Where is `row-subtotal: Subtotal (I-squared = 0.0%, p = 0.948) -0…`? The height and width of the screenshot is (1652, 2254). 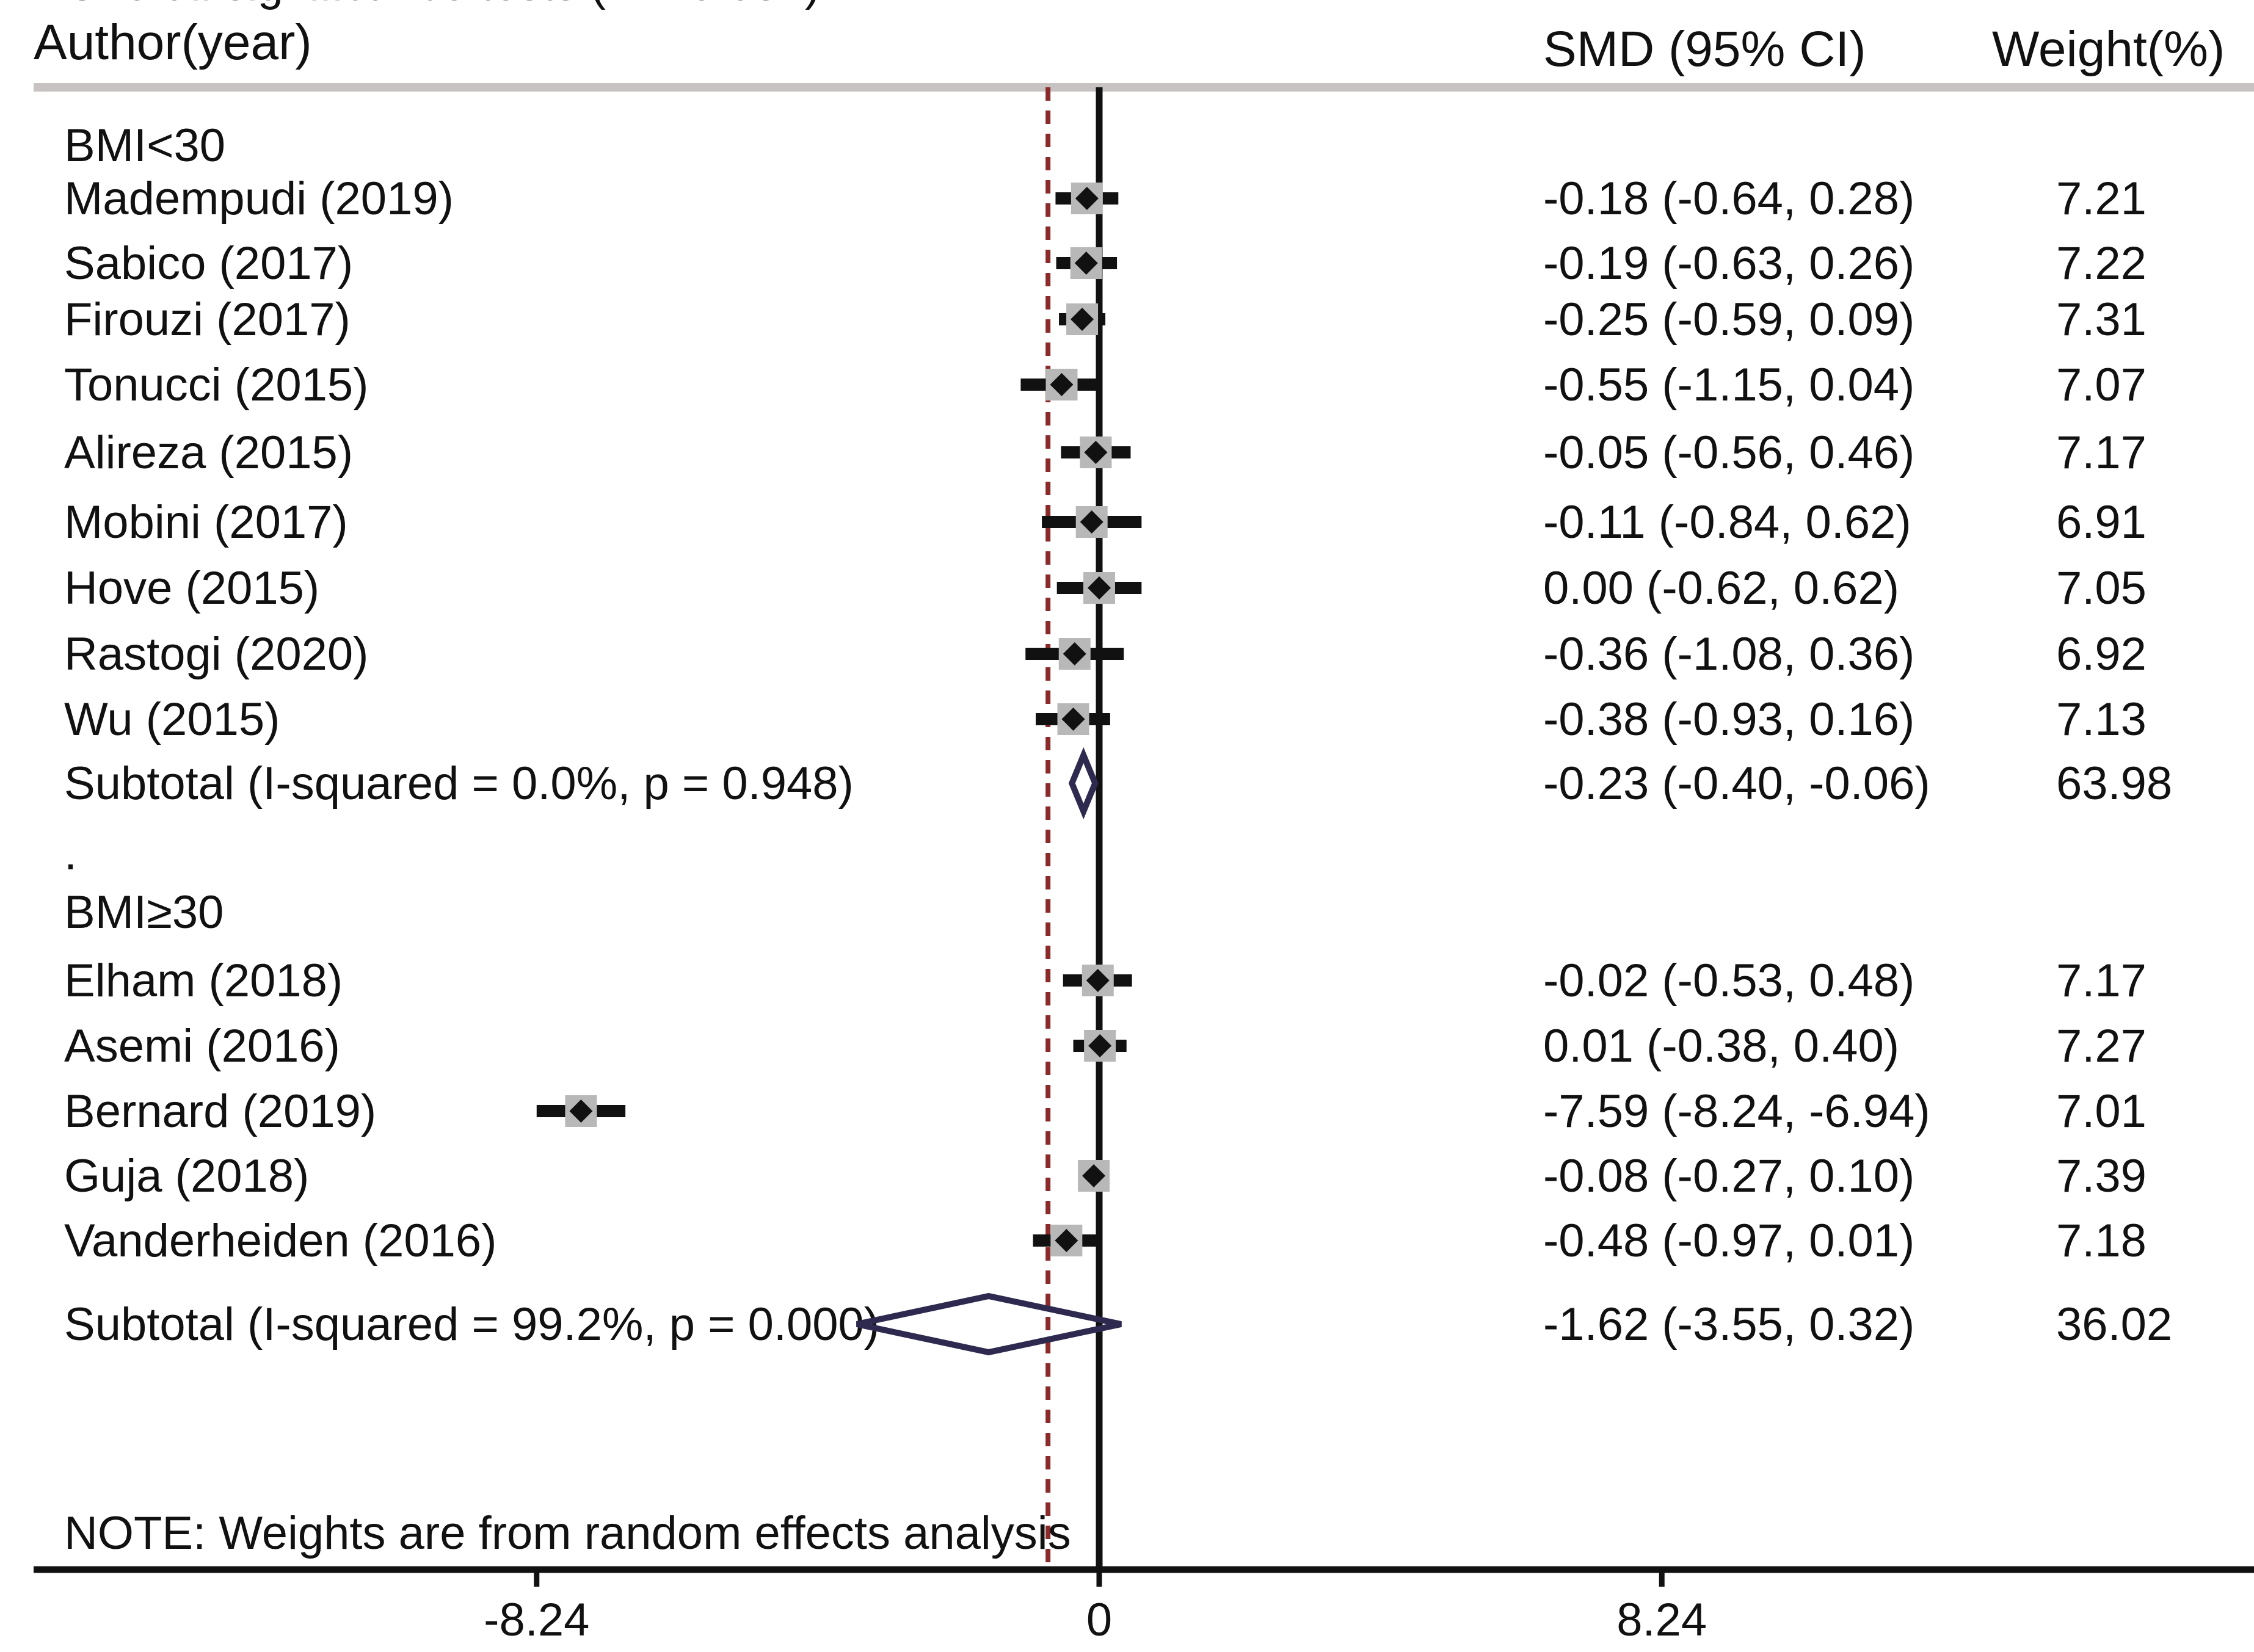
row-subtotal: Subtotal (I-squared = 0.0%, p = 0.948) -0… is located at coordinates (1118, 783).